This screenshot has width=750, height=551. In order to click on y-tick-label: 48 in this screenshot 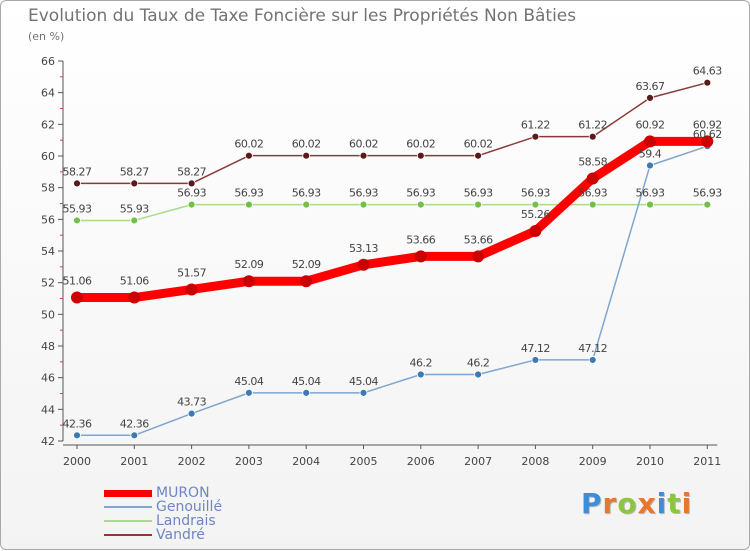, I will do `click(48, 346)`.